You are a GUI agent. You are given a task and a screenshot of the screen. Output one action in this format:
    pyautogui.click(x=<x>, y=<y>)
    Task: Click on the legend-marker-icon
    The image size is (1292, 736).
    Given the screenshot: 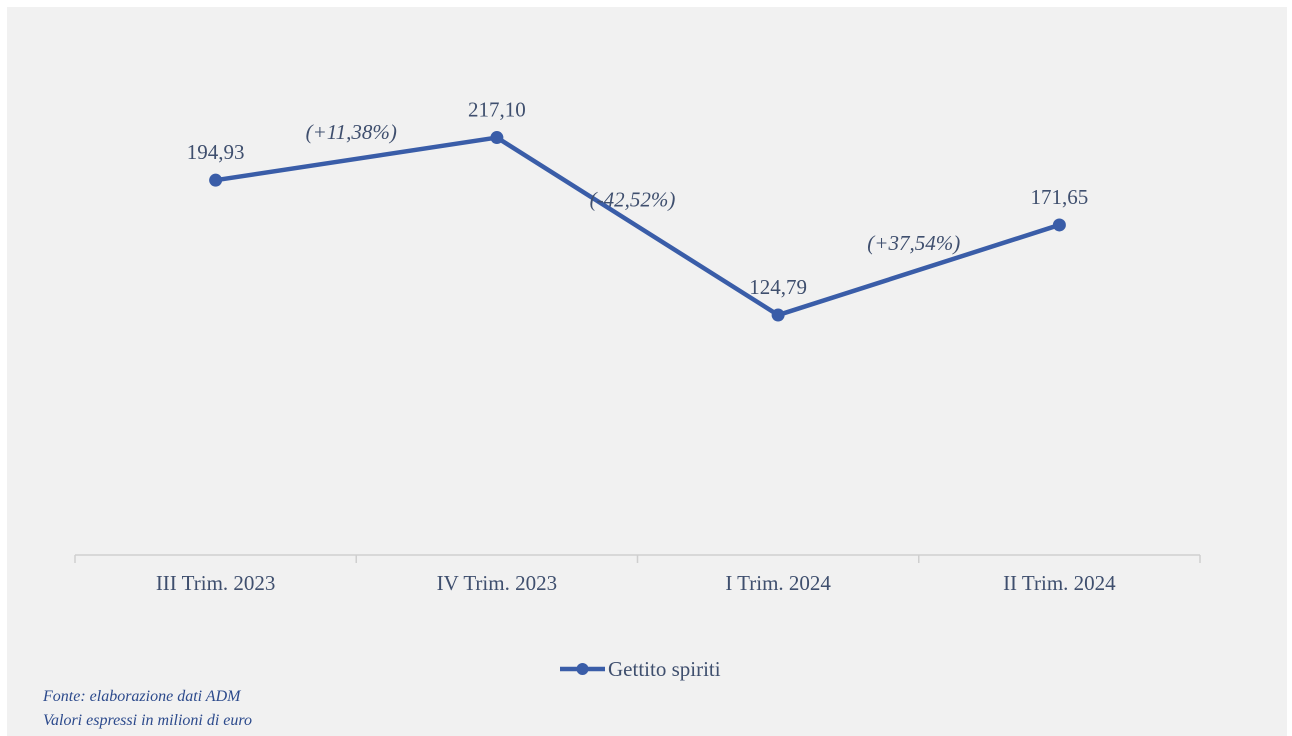 What is the action you would take?
    pyautogui.click(x=582, y=669)
    